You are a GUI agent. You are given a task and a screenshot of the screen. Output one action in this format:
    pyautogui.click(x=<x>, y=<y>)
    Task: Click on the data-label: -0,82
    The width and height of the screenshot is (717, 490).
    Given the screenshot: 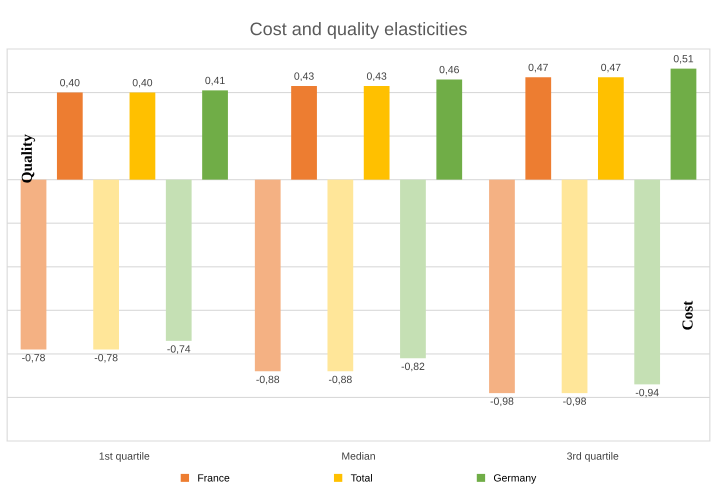 What is the action you would take?
    pyautogui.click(x=413, y=367)
    